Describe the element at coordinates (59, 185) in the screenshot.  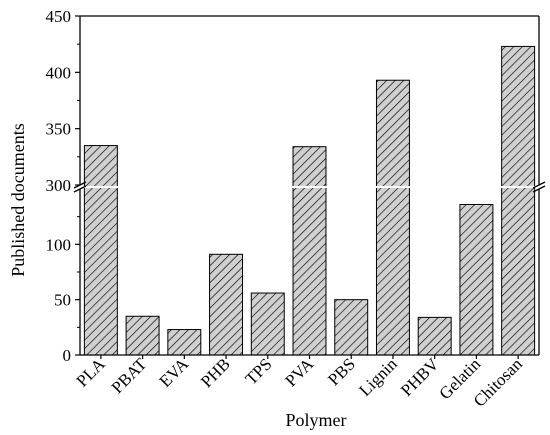
I see `y-tick-label-300: 300` at that location.